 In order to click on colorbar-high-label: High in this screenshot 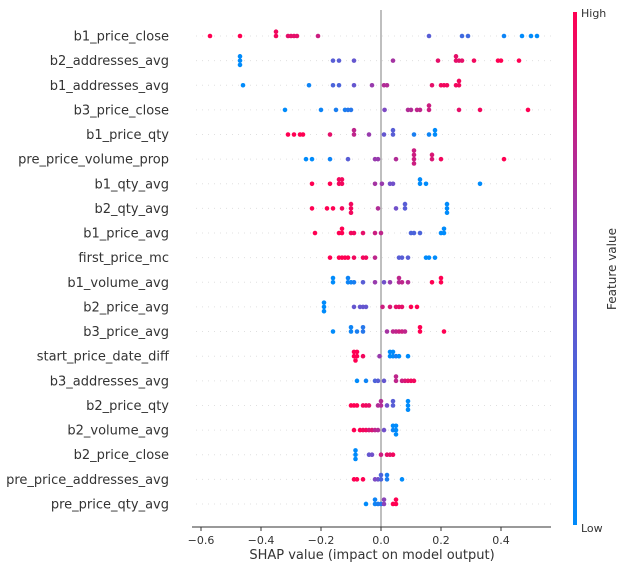, I will do `click(593, 13)`.